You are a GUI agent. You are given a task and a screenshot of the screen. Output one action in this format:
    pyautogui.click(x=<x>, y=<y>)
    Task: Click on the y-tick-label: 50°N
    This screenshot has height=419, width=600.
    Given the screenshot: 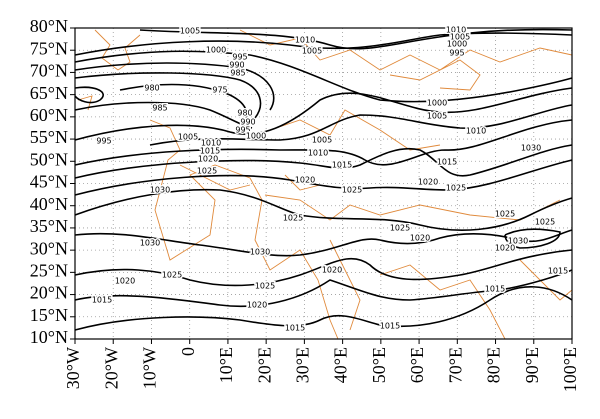 What is the action you would take?
    pyautogui.click(x=49, y=159)
    